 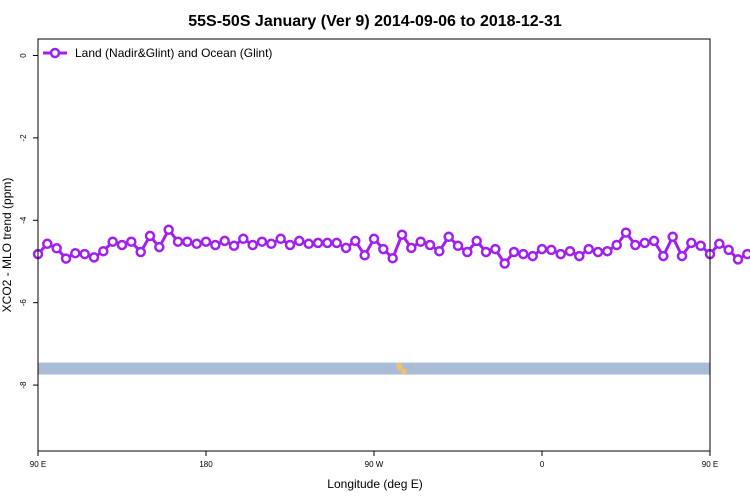 I want to click on y-tick-label: -4, so click(x=23, y=220).